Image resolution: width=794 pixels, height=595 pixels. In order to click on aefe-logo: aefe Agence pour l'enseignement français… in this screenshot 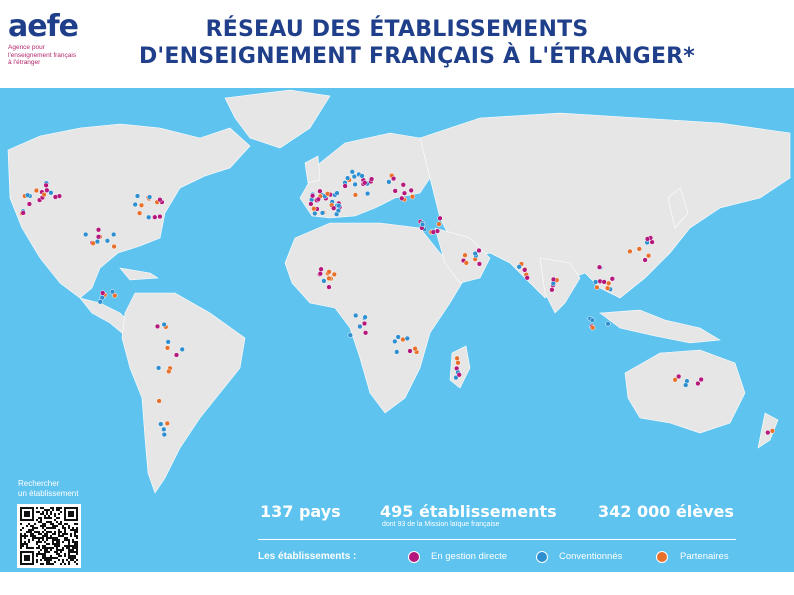, I will do `click(48, 39)`.